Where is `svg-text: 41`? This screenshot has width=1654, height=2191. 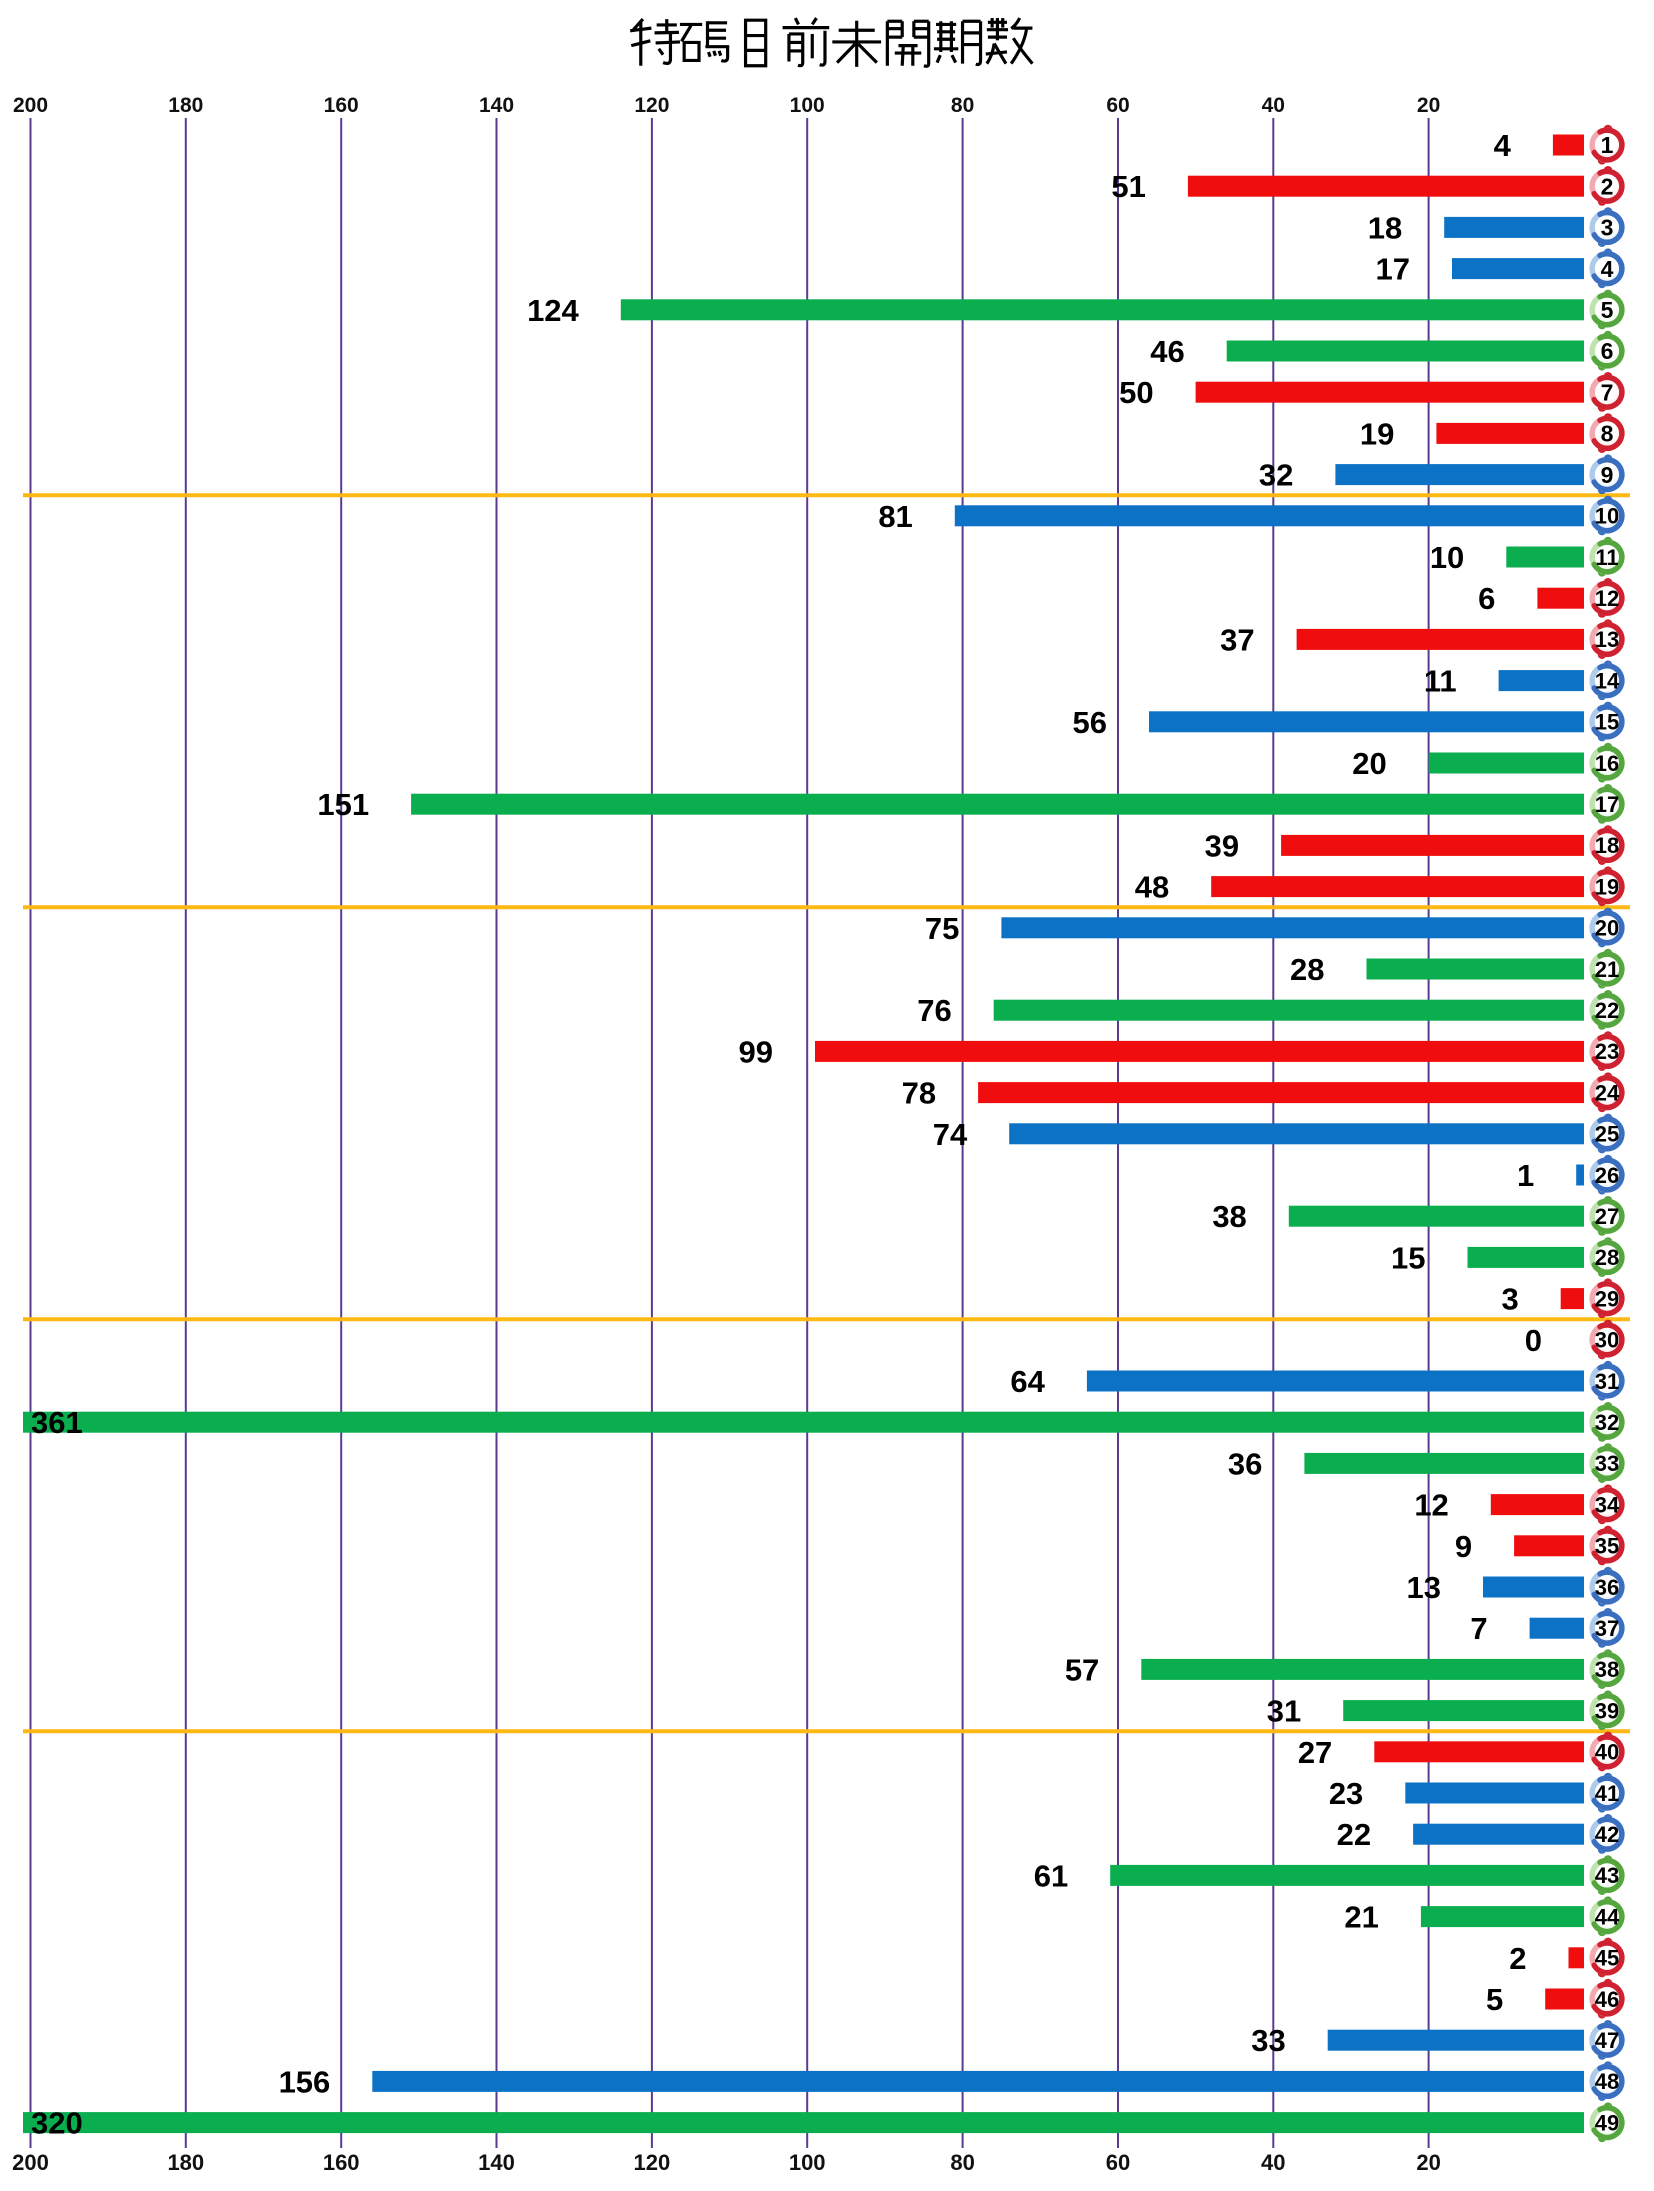 svg-text: 41 is located at coordinates (1607, 1793).